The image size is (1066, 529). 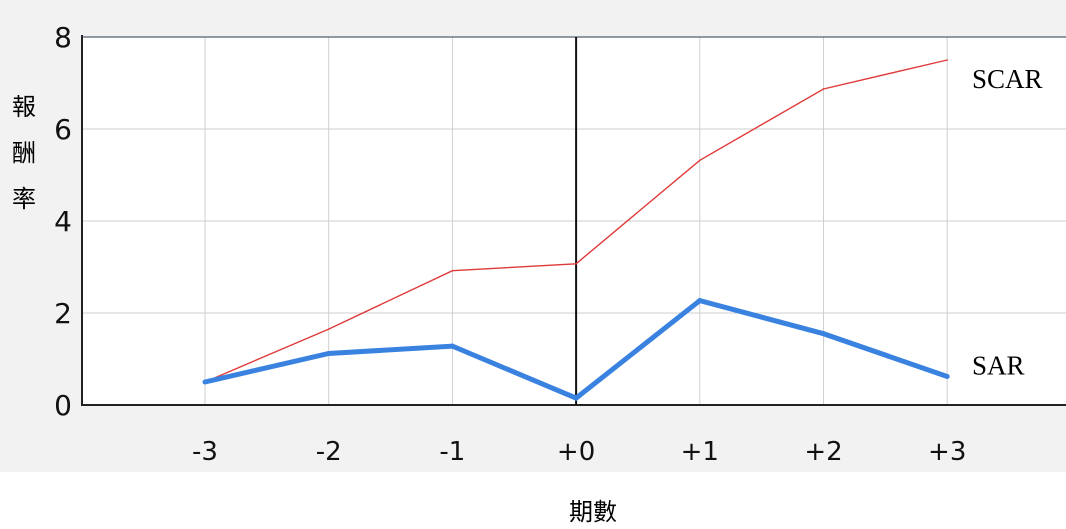 I want to click on series-label-sar: SAR, so click(x=998, y=365).